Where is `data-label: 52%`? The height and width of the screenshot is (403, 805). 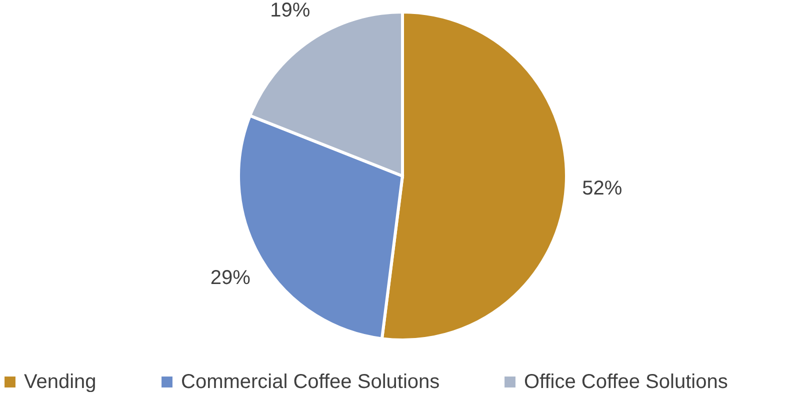
data-label: 52% is located at coordinates (602, 189).